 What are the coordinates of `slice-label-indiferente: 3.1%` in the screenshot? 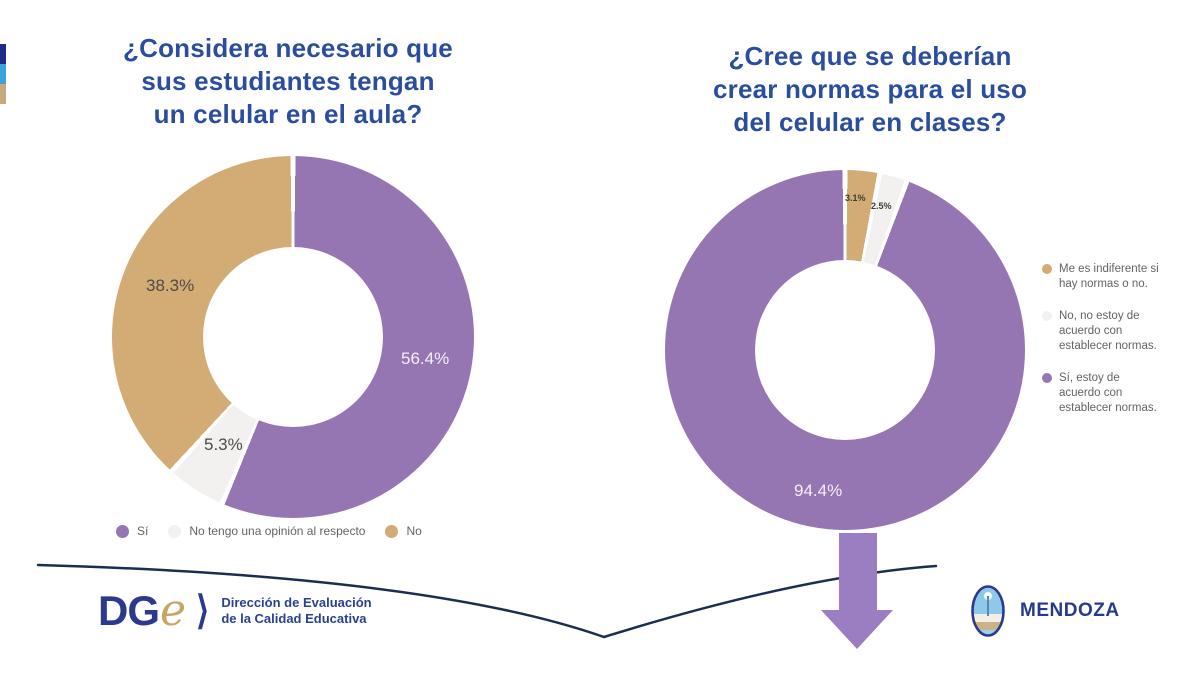 It's located at (855, 198).